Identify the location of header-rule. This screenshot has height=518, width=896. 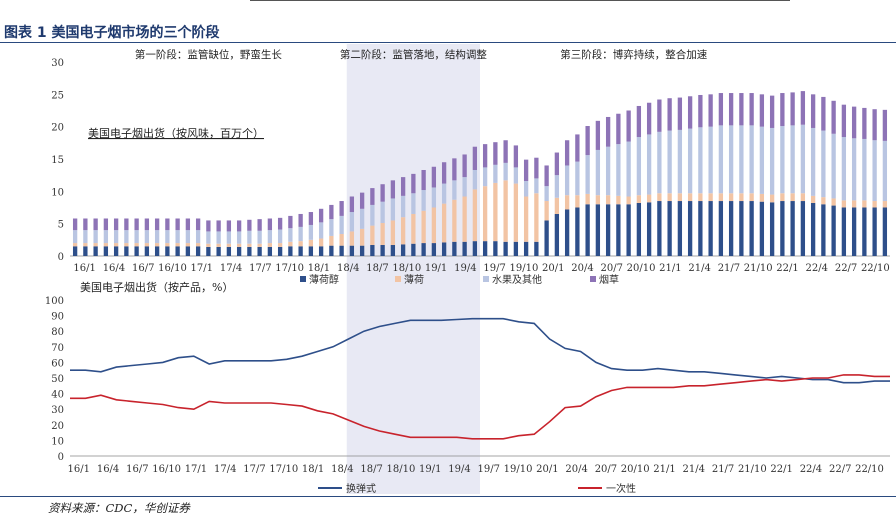
(520, 2).